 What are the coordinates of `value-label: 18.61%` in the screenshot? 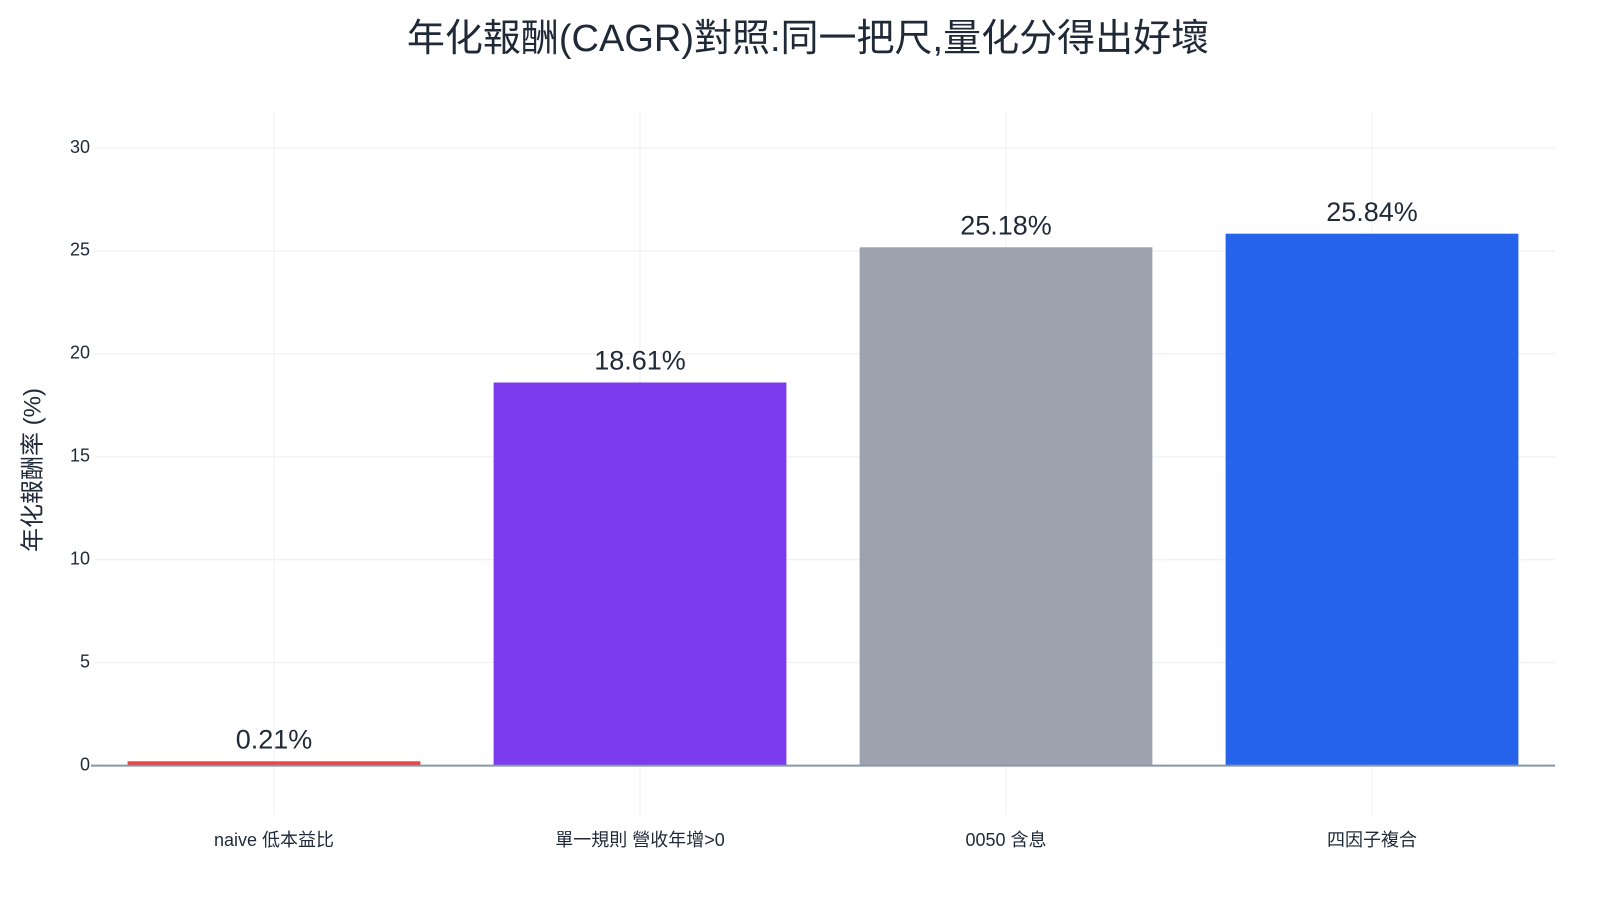 It's located at (640, 361).